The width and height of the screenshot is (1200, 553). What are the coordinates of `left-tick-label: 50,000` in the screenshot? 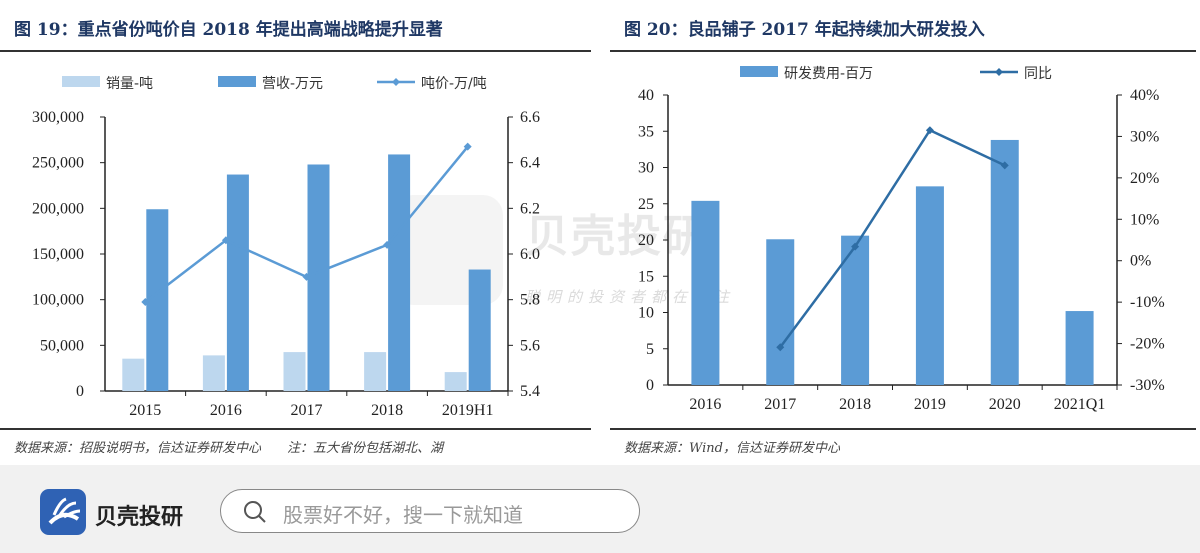 It's located at (62, 345).